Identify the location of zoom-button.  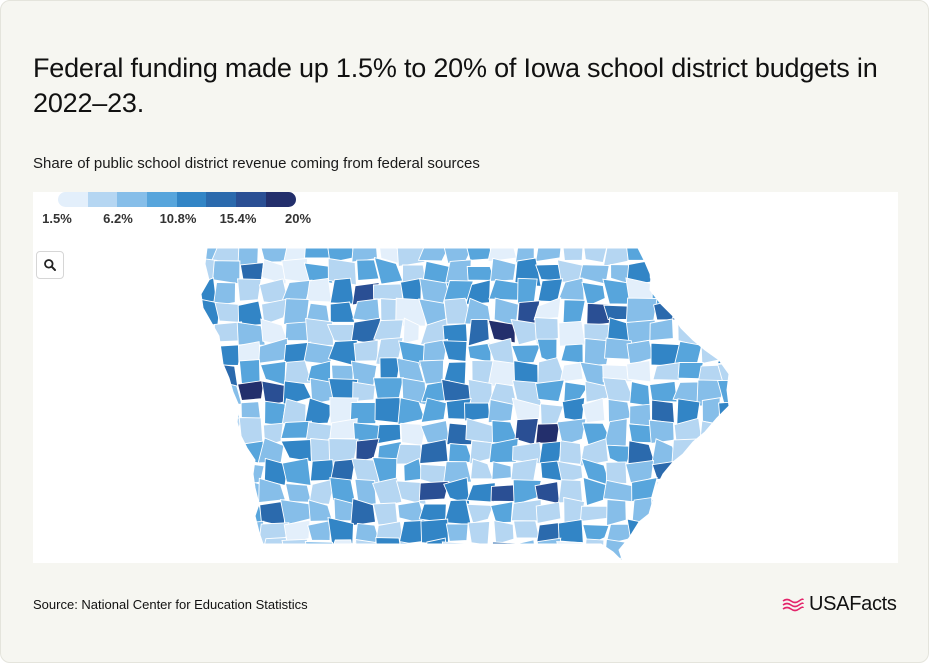
(50, 265).